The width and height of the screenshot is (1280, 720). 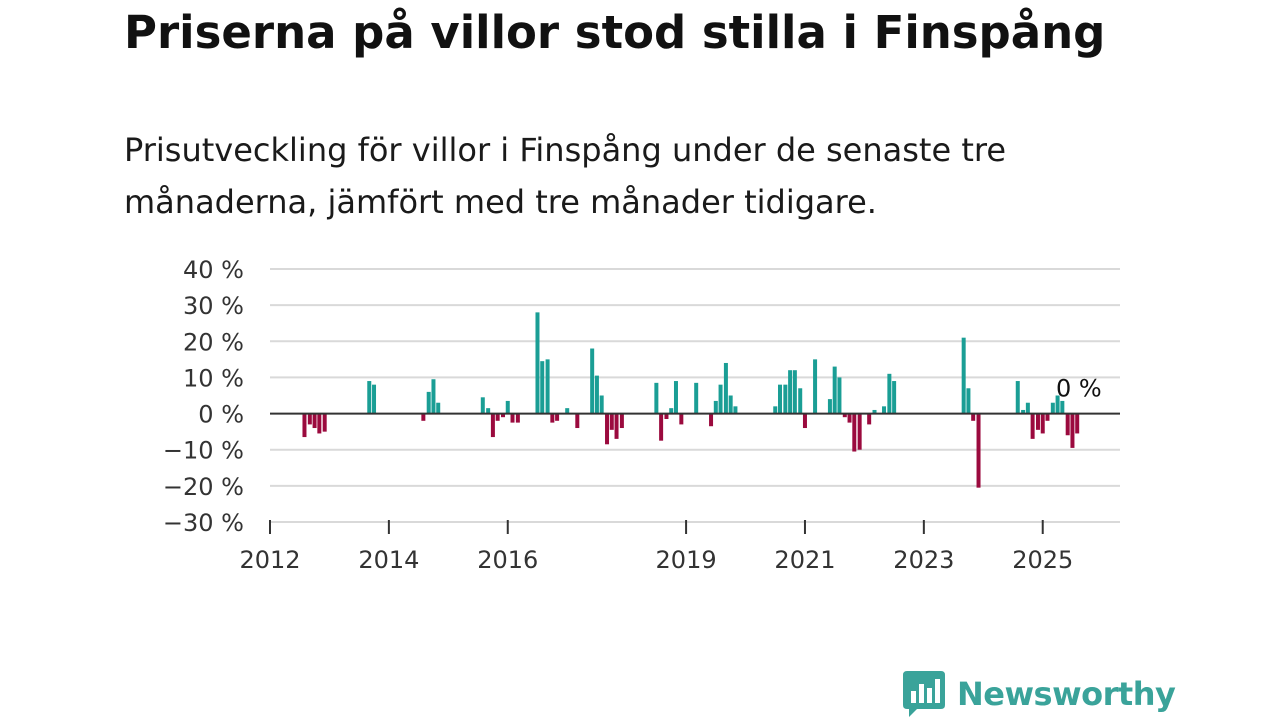 What do you see at coordinates (213, 306) in the screenshot?
I see `y-tick-label: 30 %` at bounding box center [213, 306].